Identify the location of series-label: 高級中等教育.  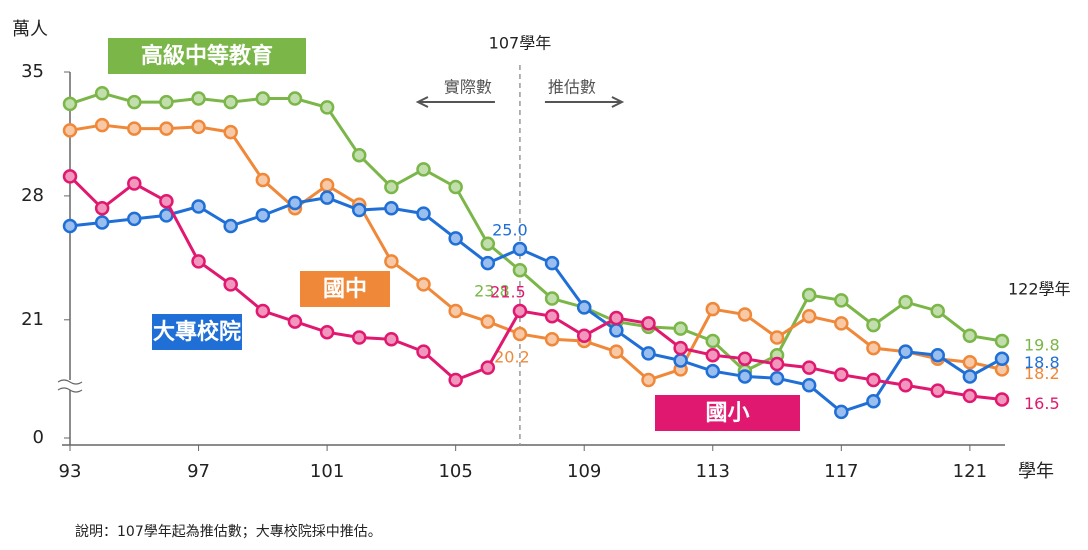
(207, 56).